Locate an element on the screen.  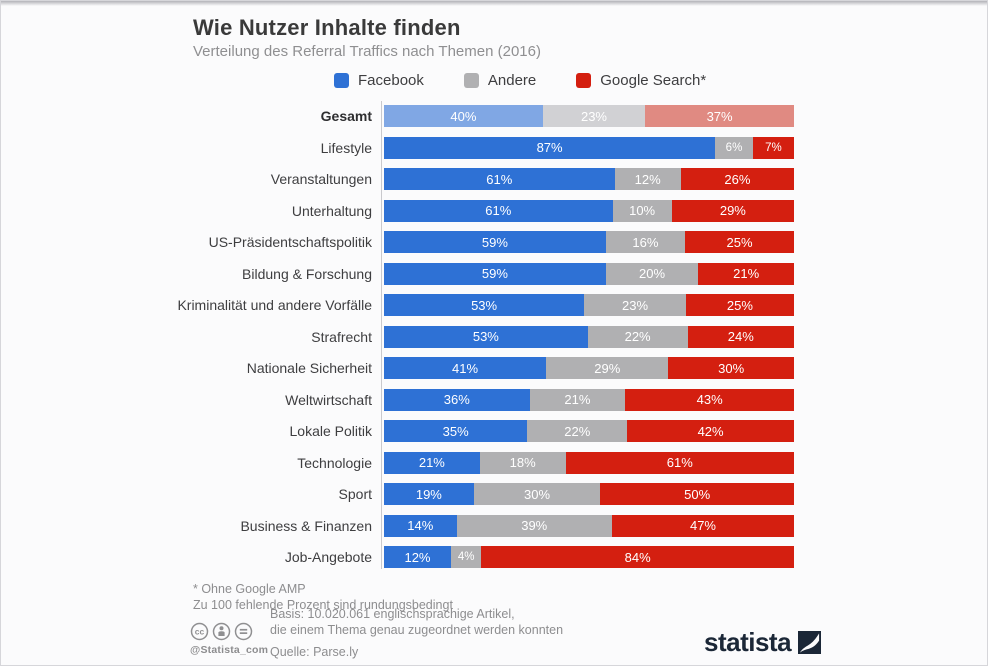
bar-value-label: 25% is located at coordinates (739, 242).